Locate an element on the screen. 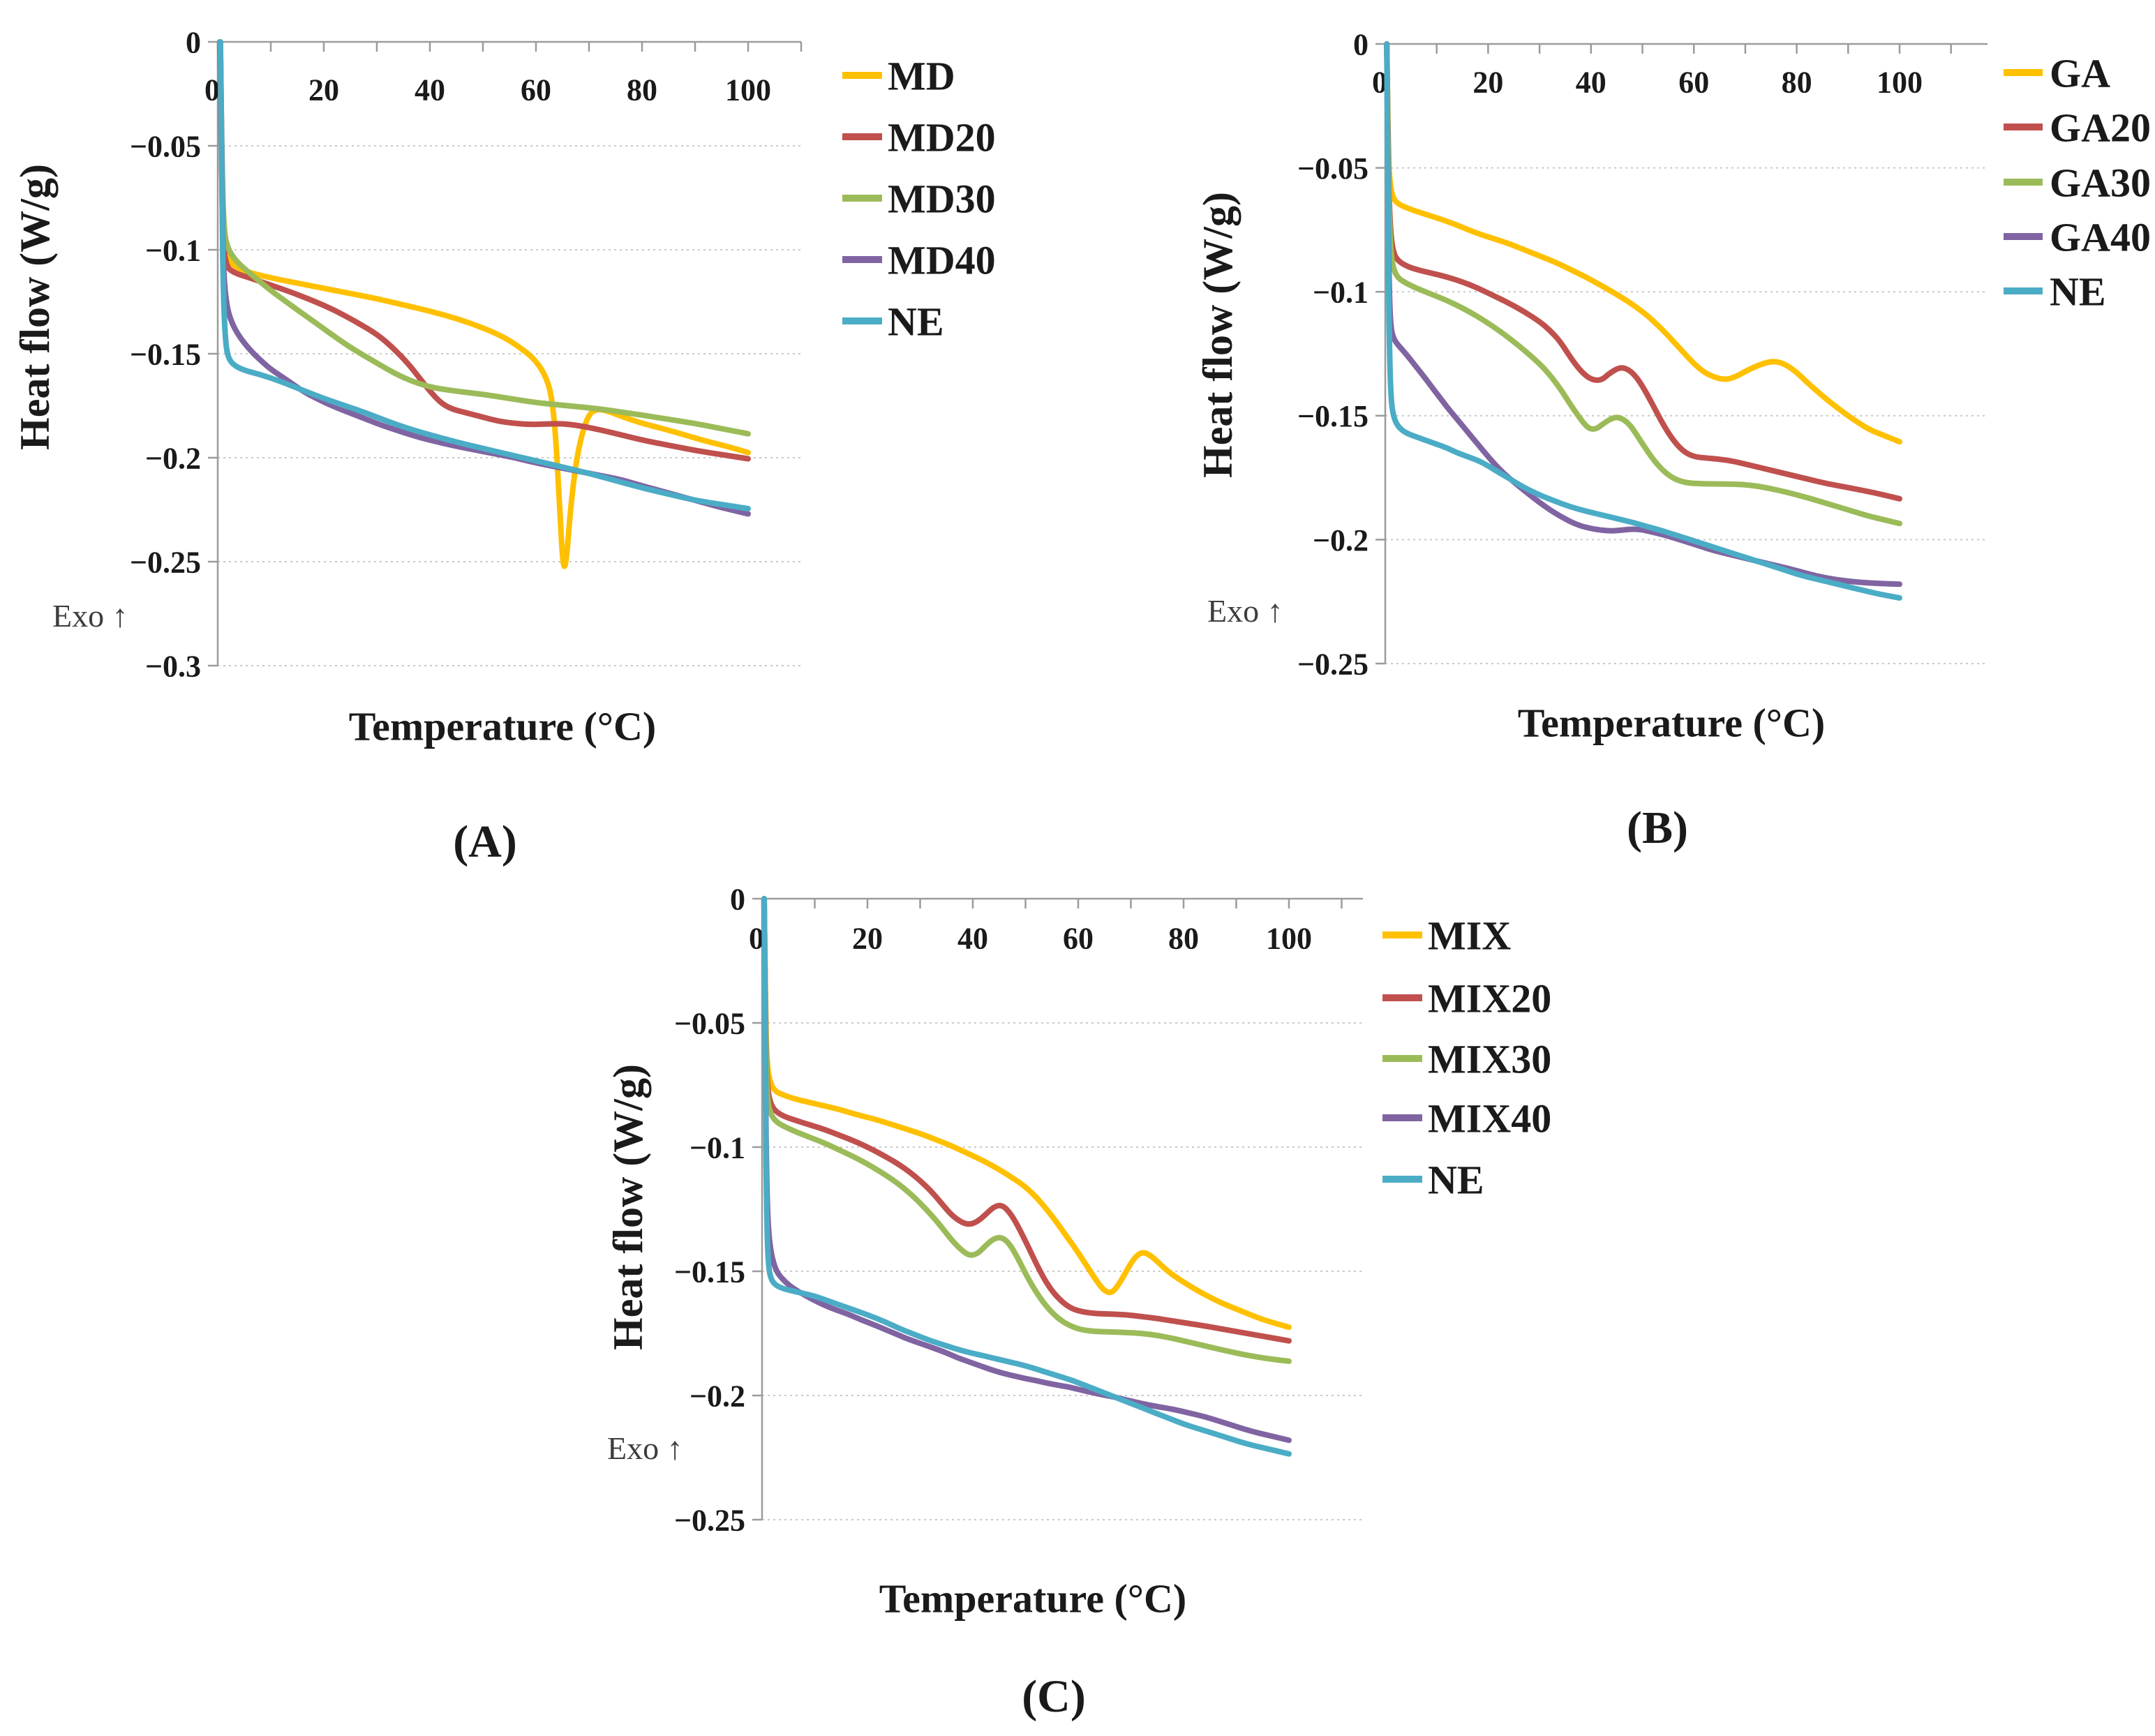  legend-item: MIX30 is located at coordinates (1467, 1059).